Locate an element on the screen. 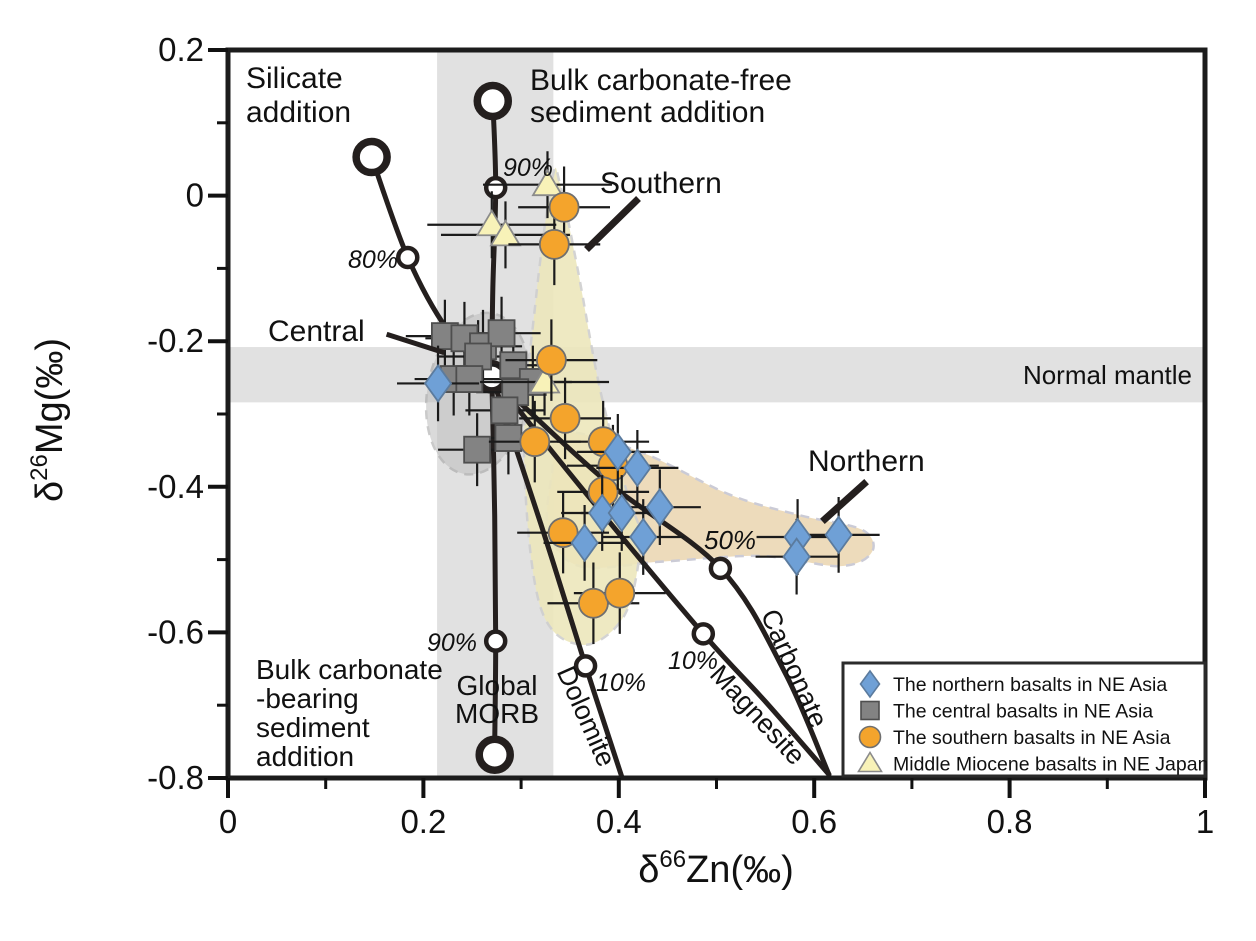  x-tick-label: 0.2 is located at coordinates (423, 821).